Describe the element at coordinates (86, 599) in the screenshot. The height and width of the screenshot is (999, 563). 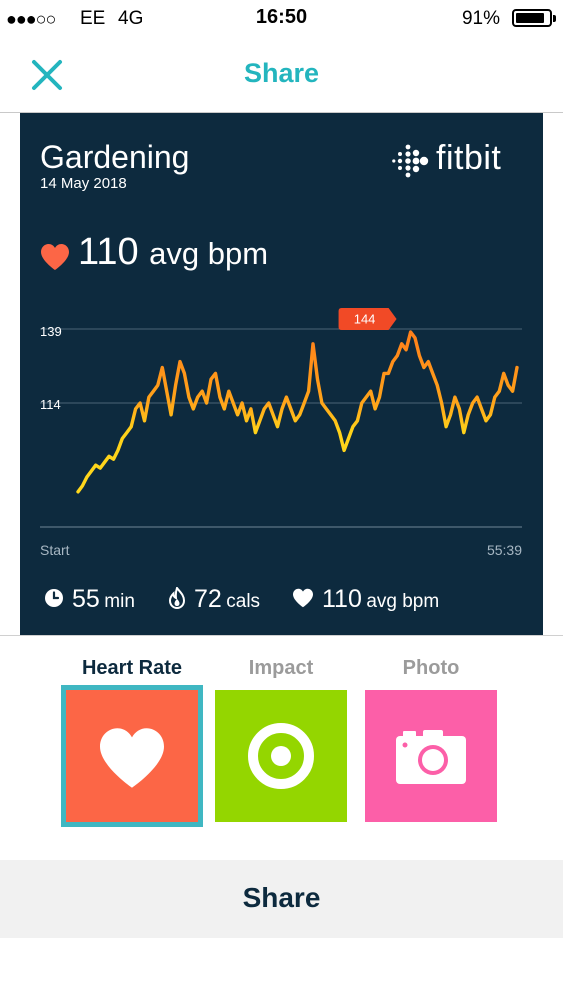
I see `duration-value: 55` at that location.